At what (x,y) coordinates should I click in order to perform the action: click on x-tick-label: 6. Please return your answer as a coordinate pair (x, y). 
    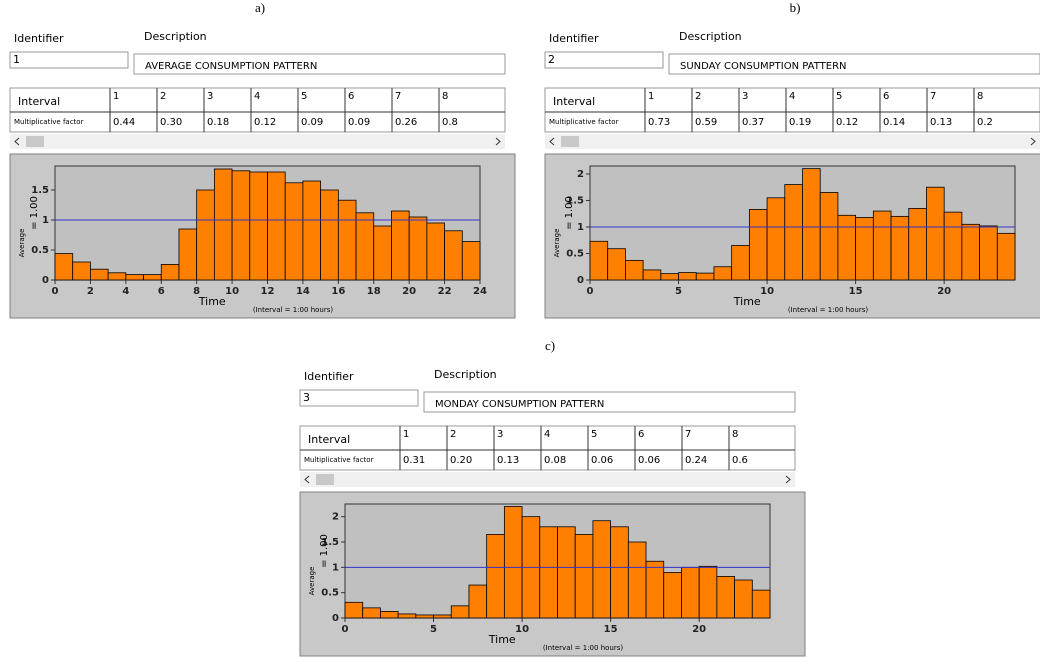
    Looking at the image, I should click on (161, 291).